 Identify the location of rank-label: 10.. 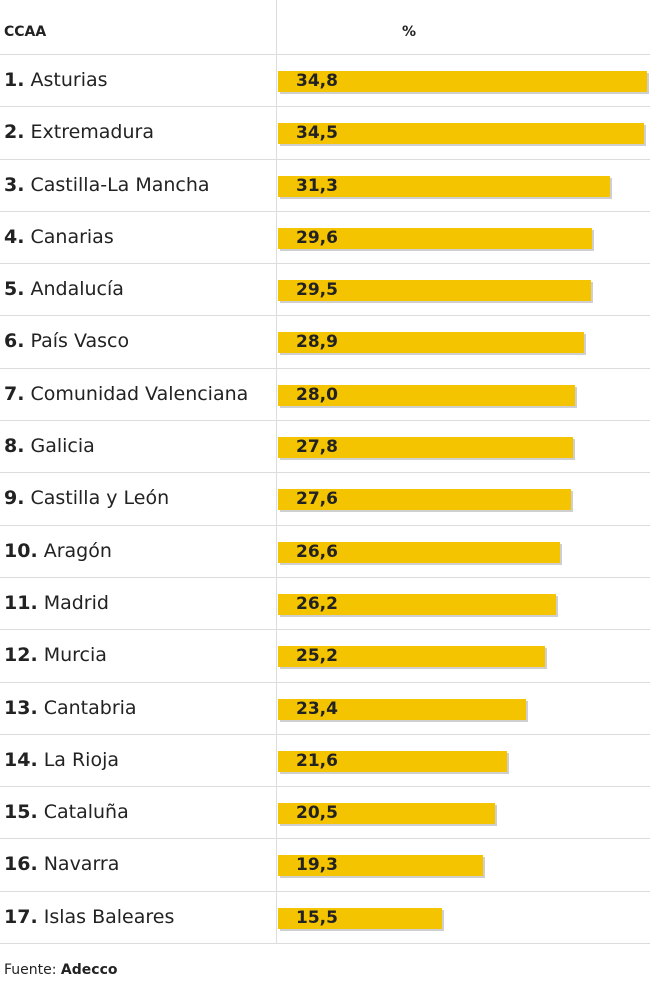
(21, 550).